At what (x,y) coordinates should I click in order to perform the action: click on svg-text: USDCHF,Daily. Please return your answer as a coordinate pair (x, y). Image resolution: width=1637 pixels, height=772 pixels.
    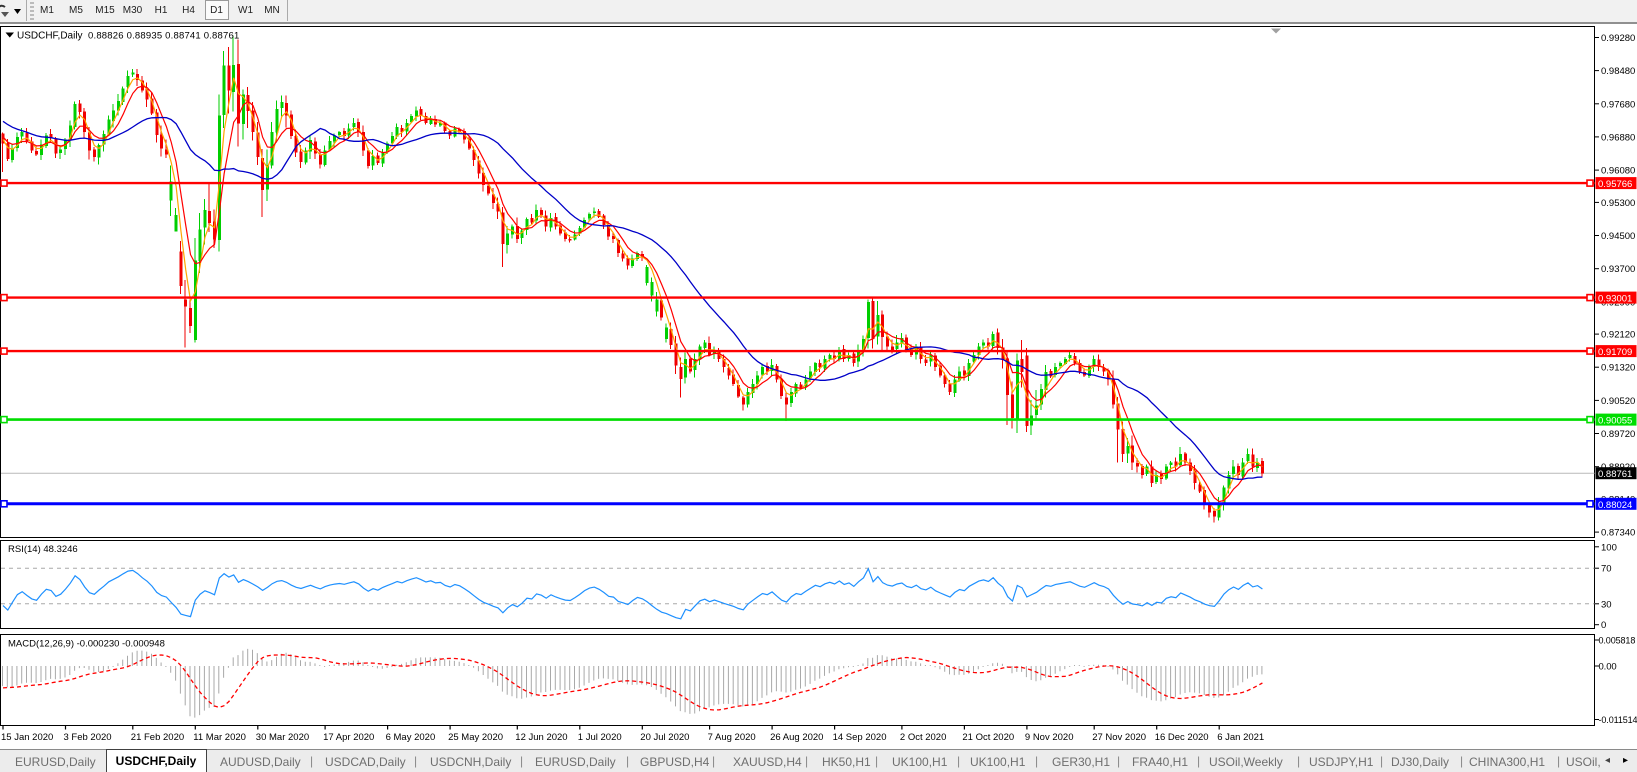
    Looking at the image, I should click on (50, 36).